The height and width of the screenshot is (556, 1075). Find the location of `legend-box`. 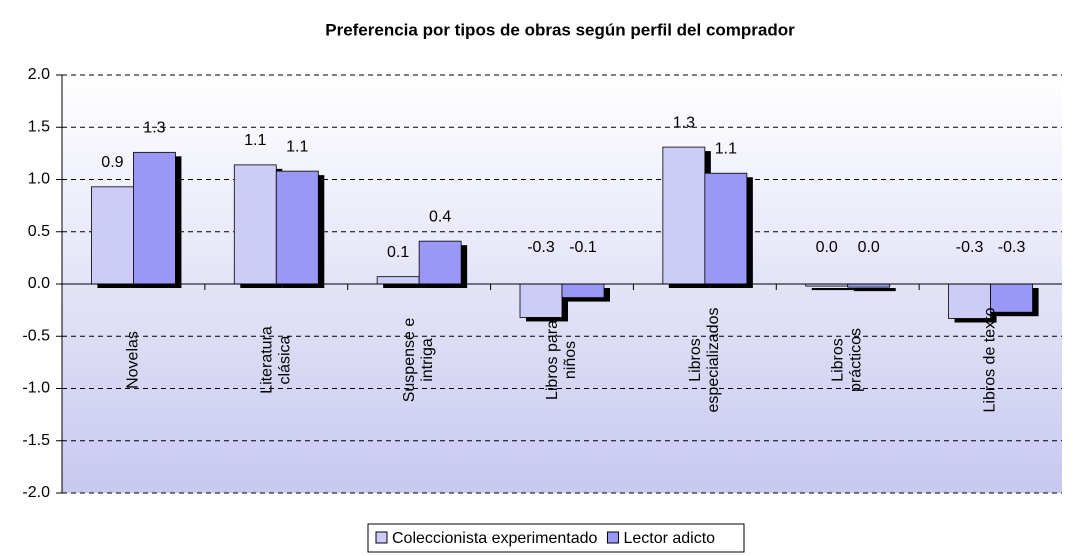

legend-box is located at coordinates (556, 538).